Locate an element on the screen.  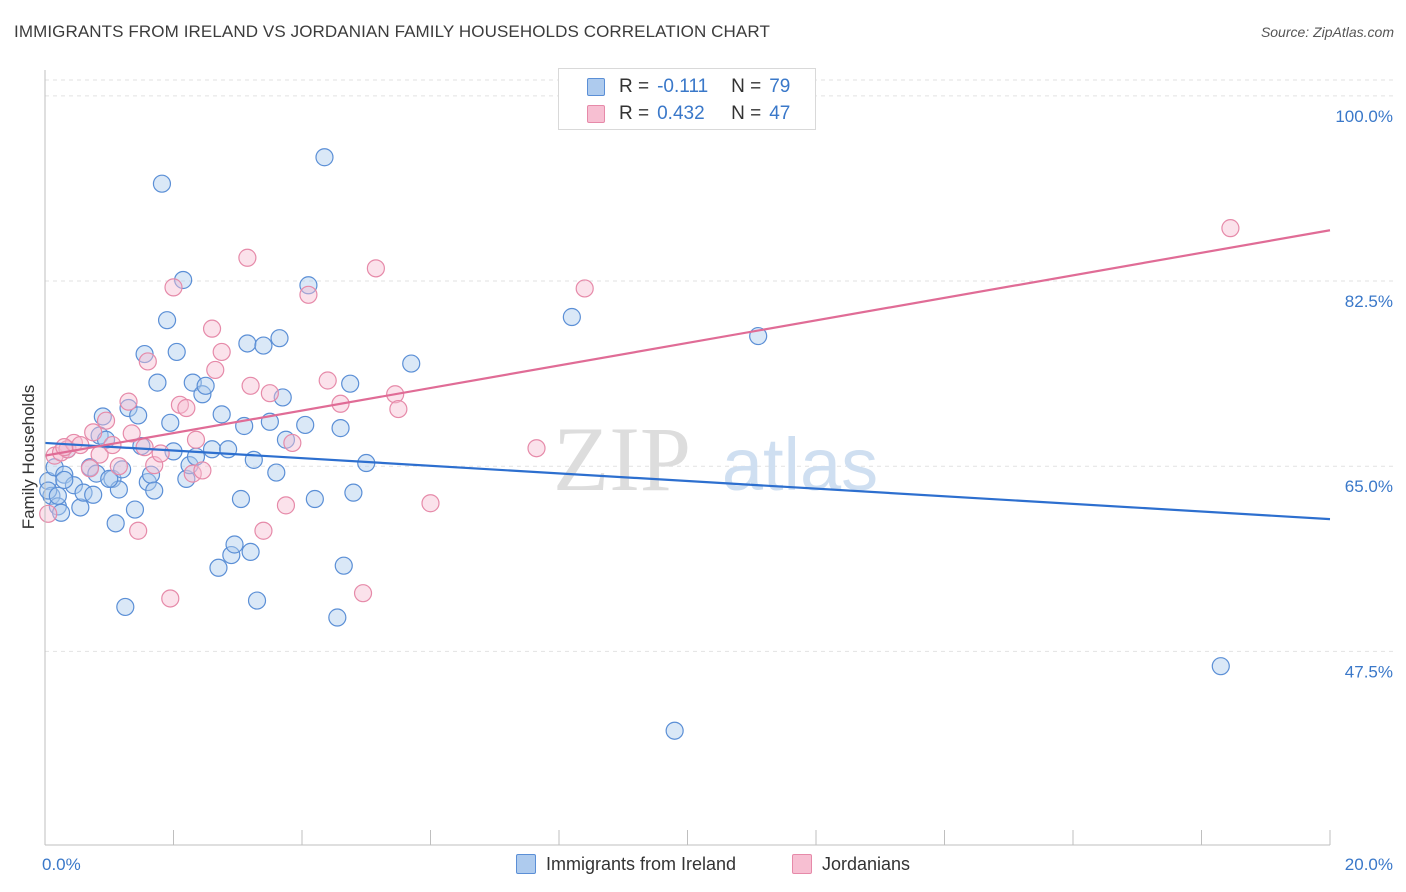
legend-r-label: R = is located at coordinates (634, 113).